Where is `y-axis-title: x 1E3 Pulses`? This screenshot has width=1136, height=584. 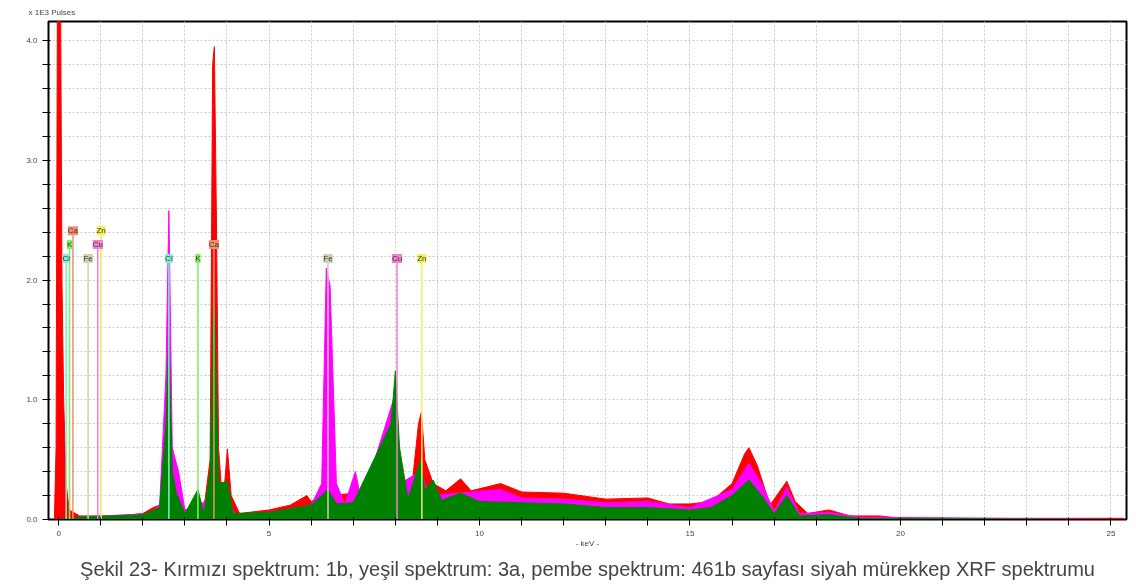
y-axis-title: x 1E3 Pulses is located at coordinates (52, 12).